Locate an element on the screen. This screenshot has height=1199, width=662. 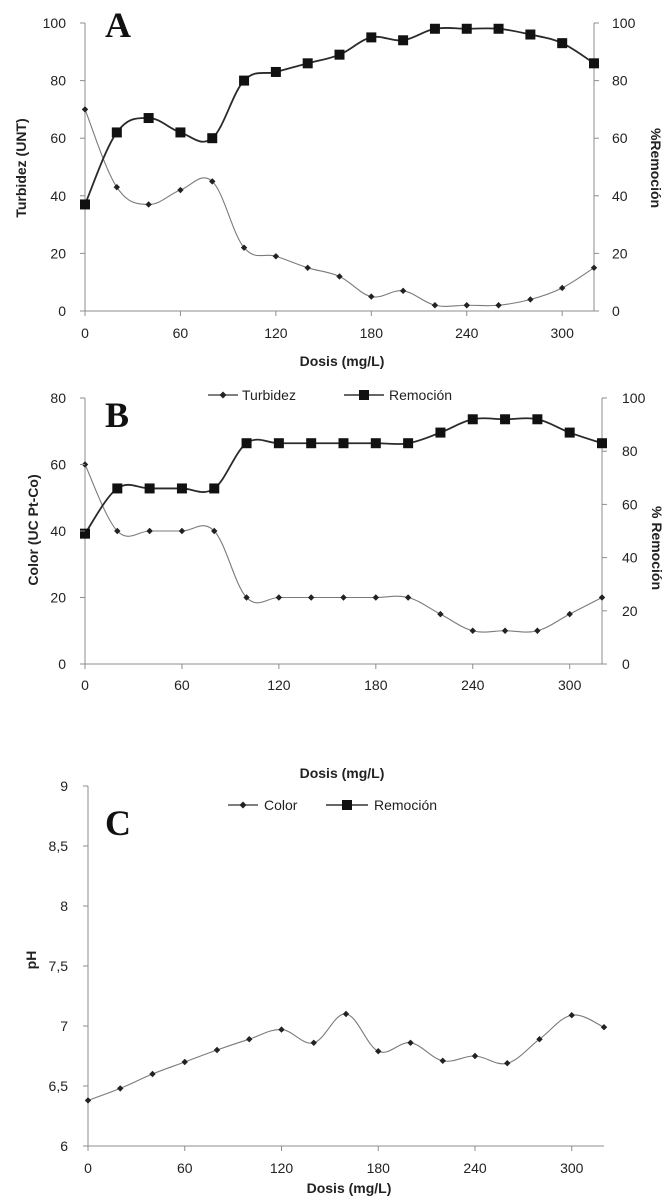
y-tick-label: 9 is located at coordinates (64, 786).